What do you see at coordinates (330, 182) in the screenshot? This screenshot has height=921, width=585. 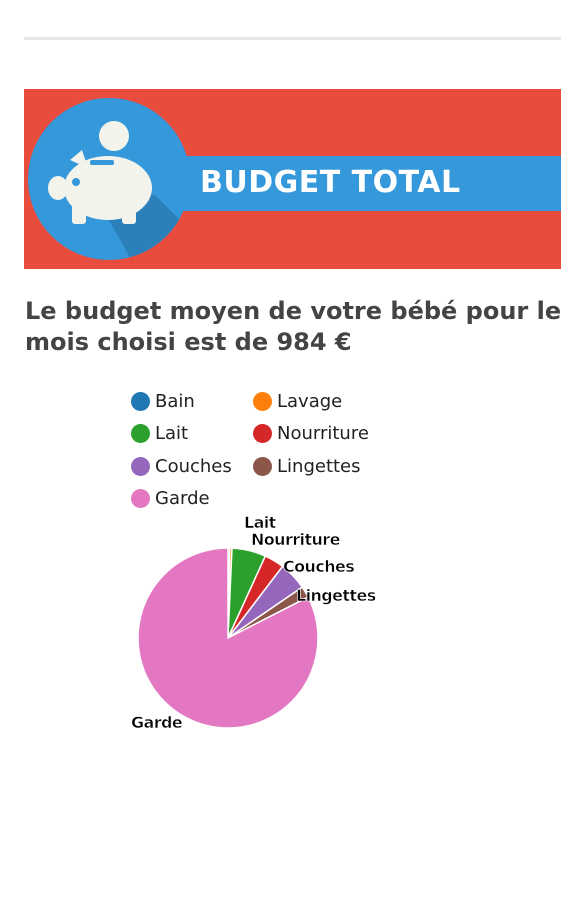 I see `banner-title: BUDGET TOTAL` at bounding box center [330, 182].